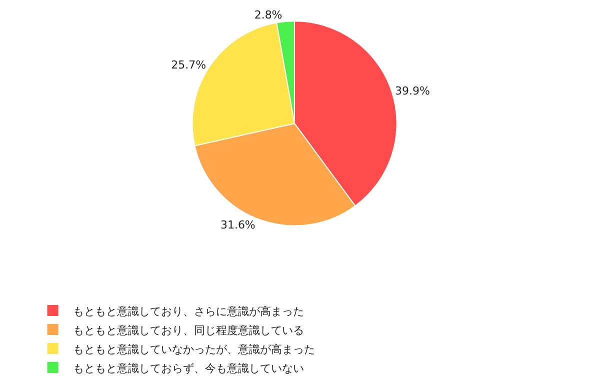 The width and height of the screenshot is (589, 392). Describe the element at coordinates (412, 91) in the screenshot. I see `data-label: 39.9%` at that location.